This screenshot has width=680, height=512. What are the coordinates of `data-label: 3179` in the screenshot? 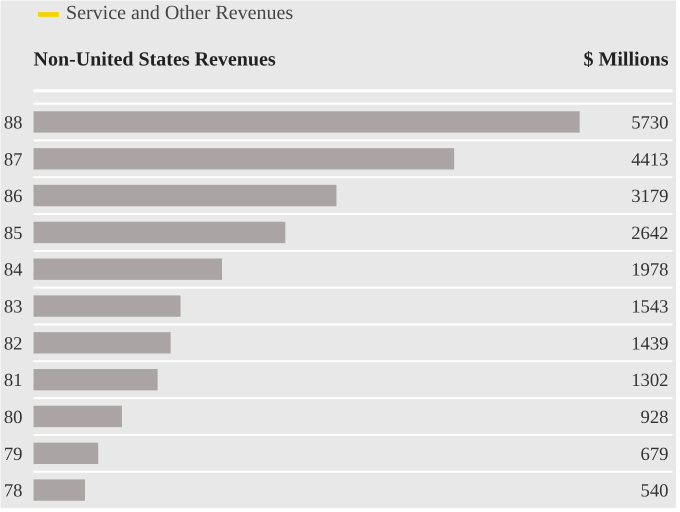 It's located at (649, 197).